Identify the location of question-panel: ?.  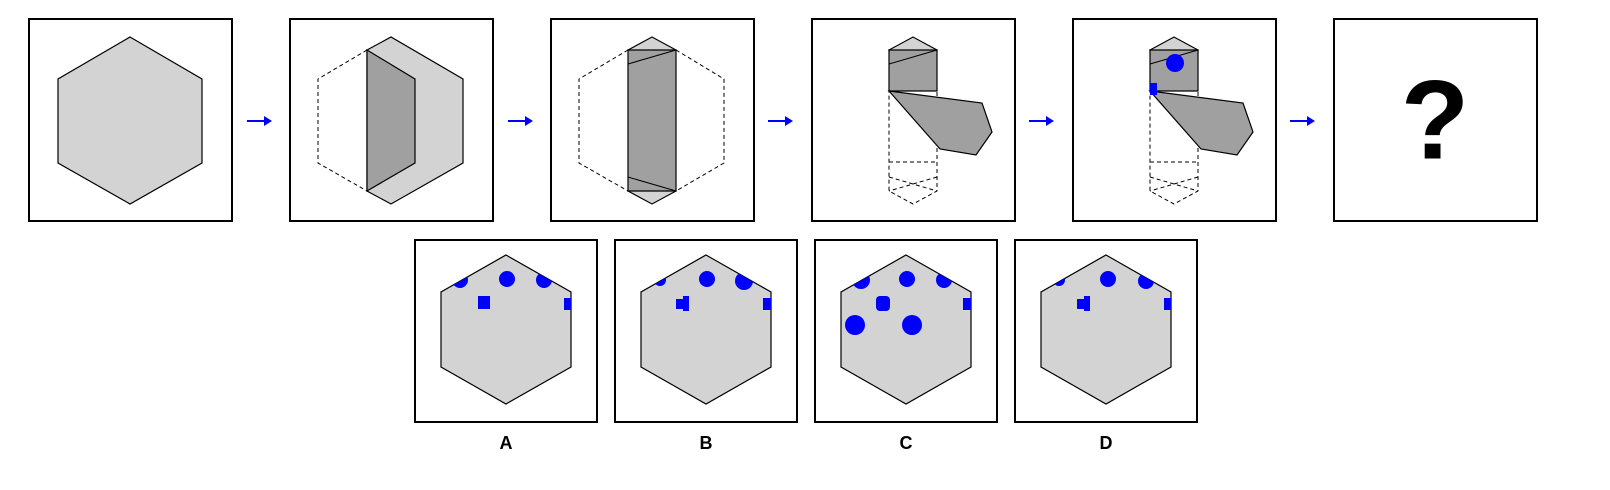
(1435, 120).